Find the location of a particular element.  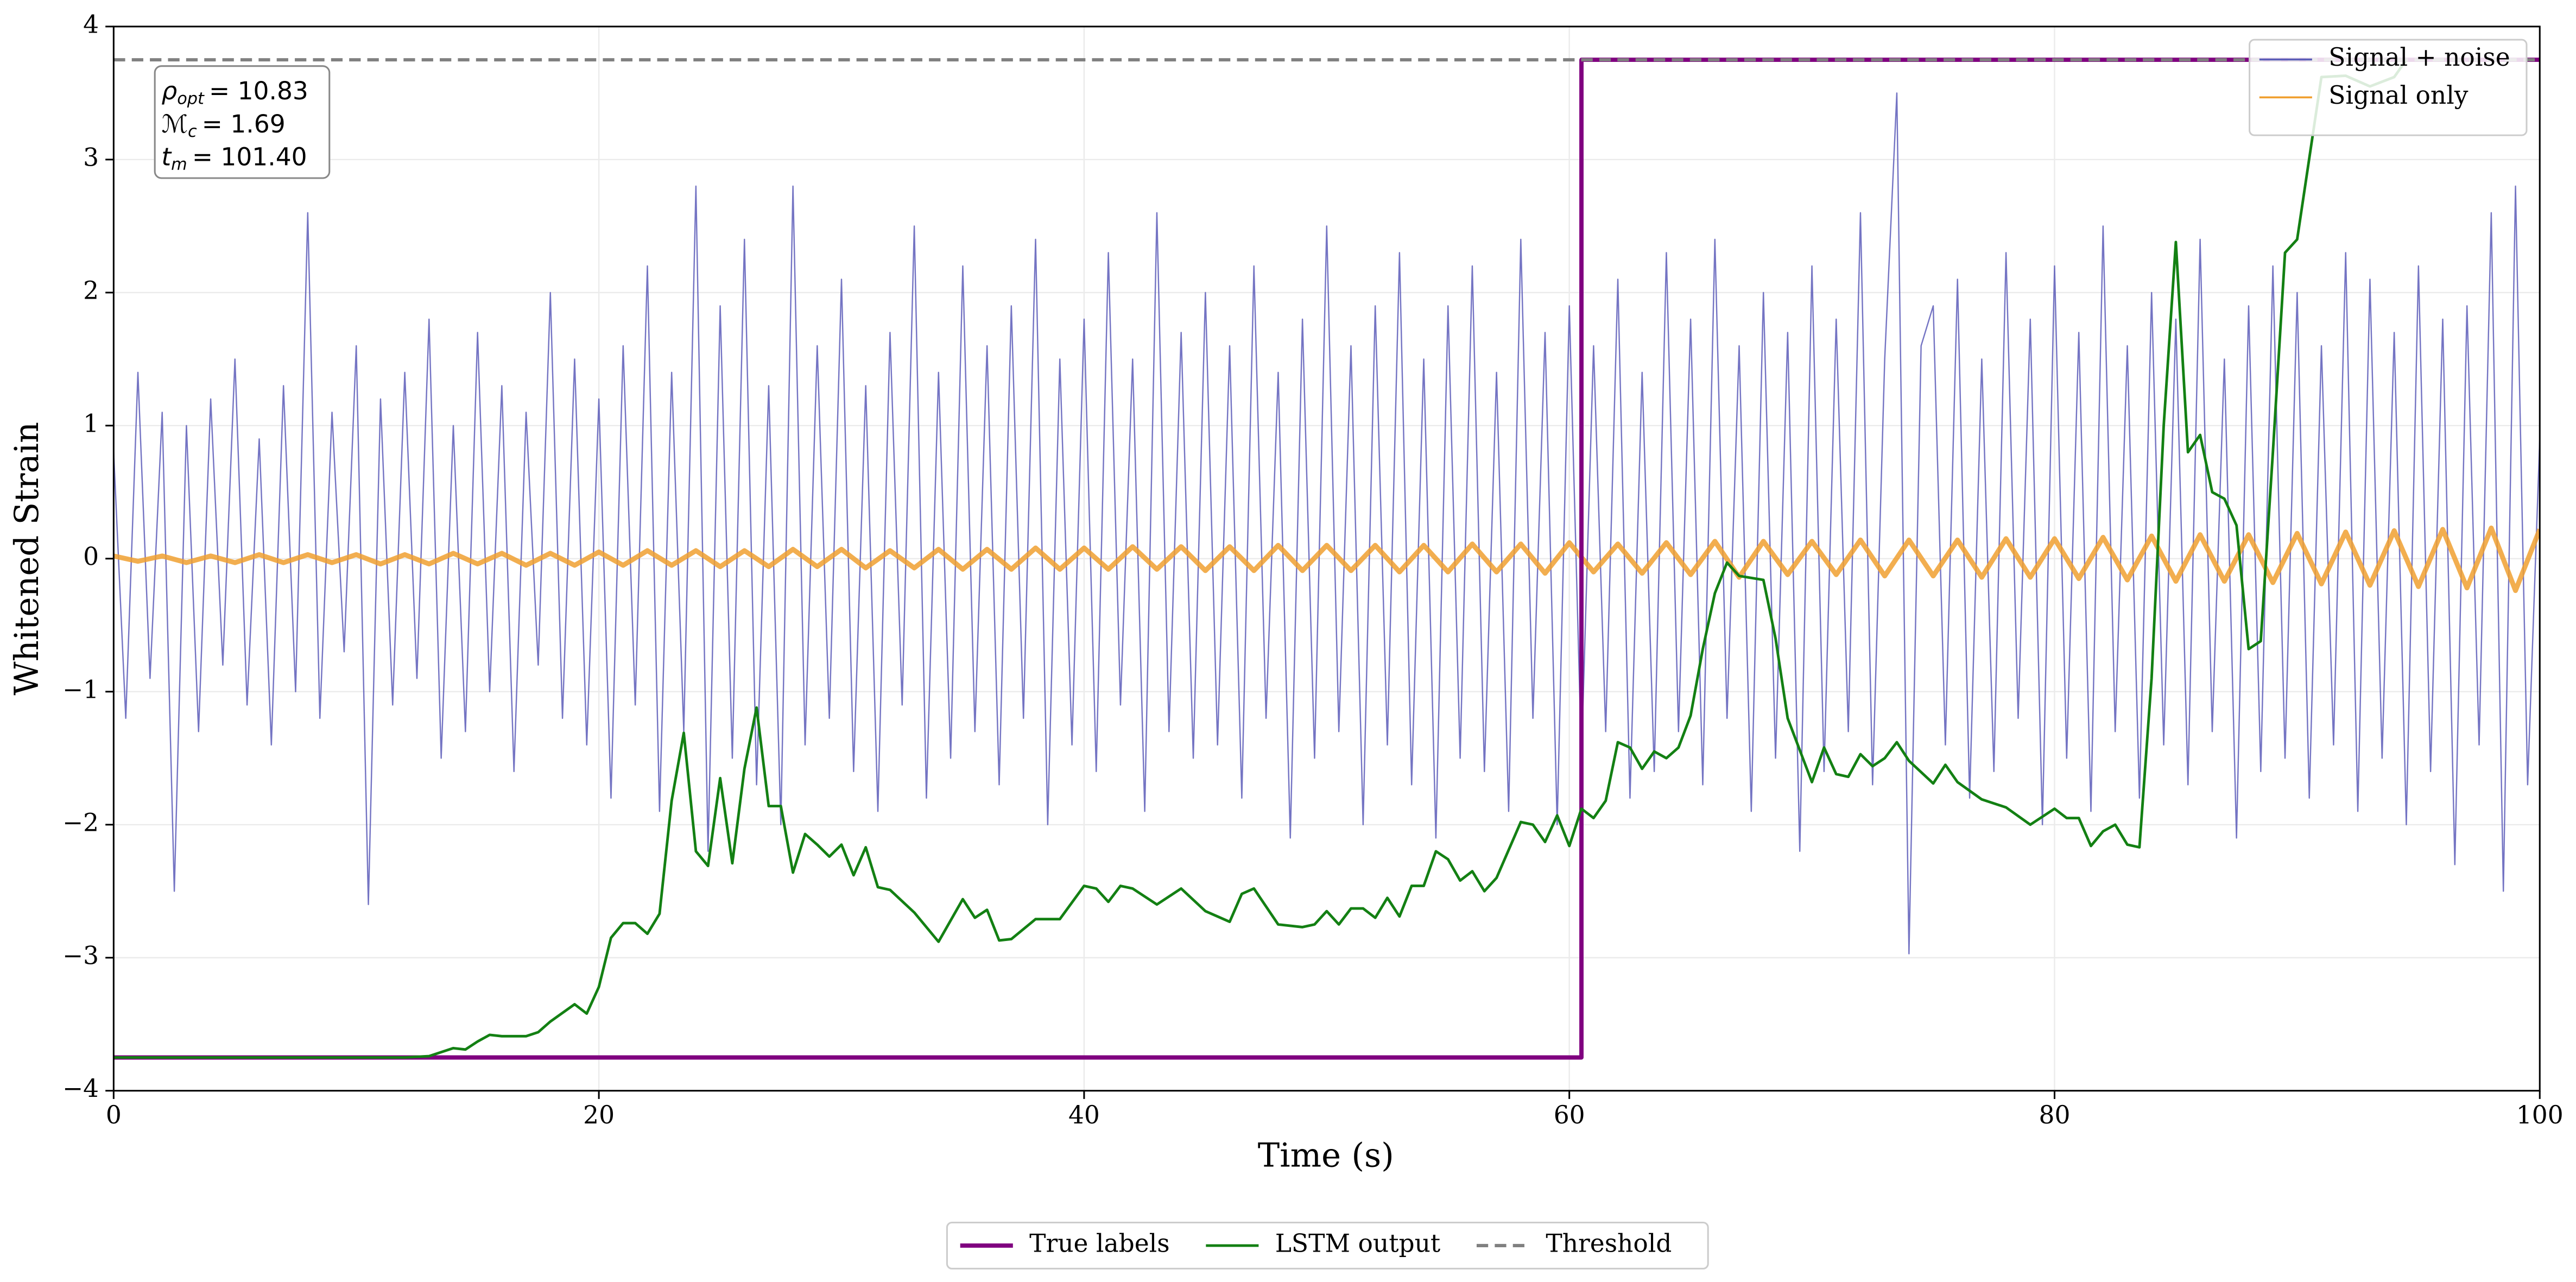

y-tick-label: 1 is located at coordinates (91, 423).